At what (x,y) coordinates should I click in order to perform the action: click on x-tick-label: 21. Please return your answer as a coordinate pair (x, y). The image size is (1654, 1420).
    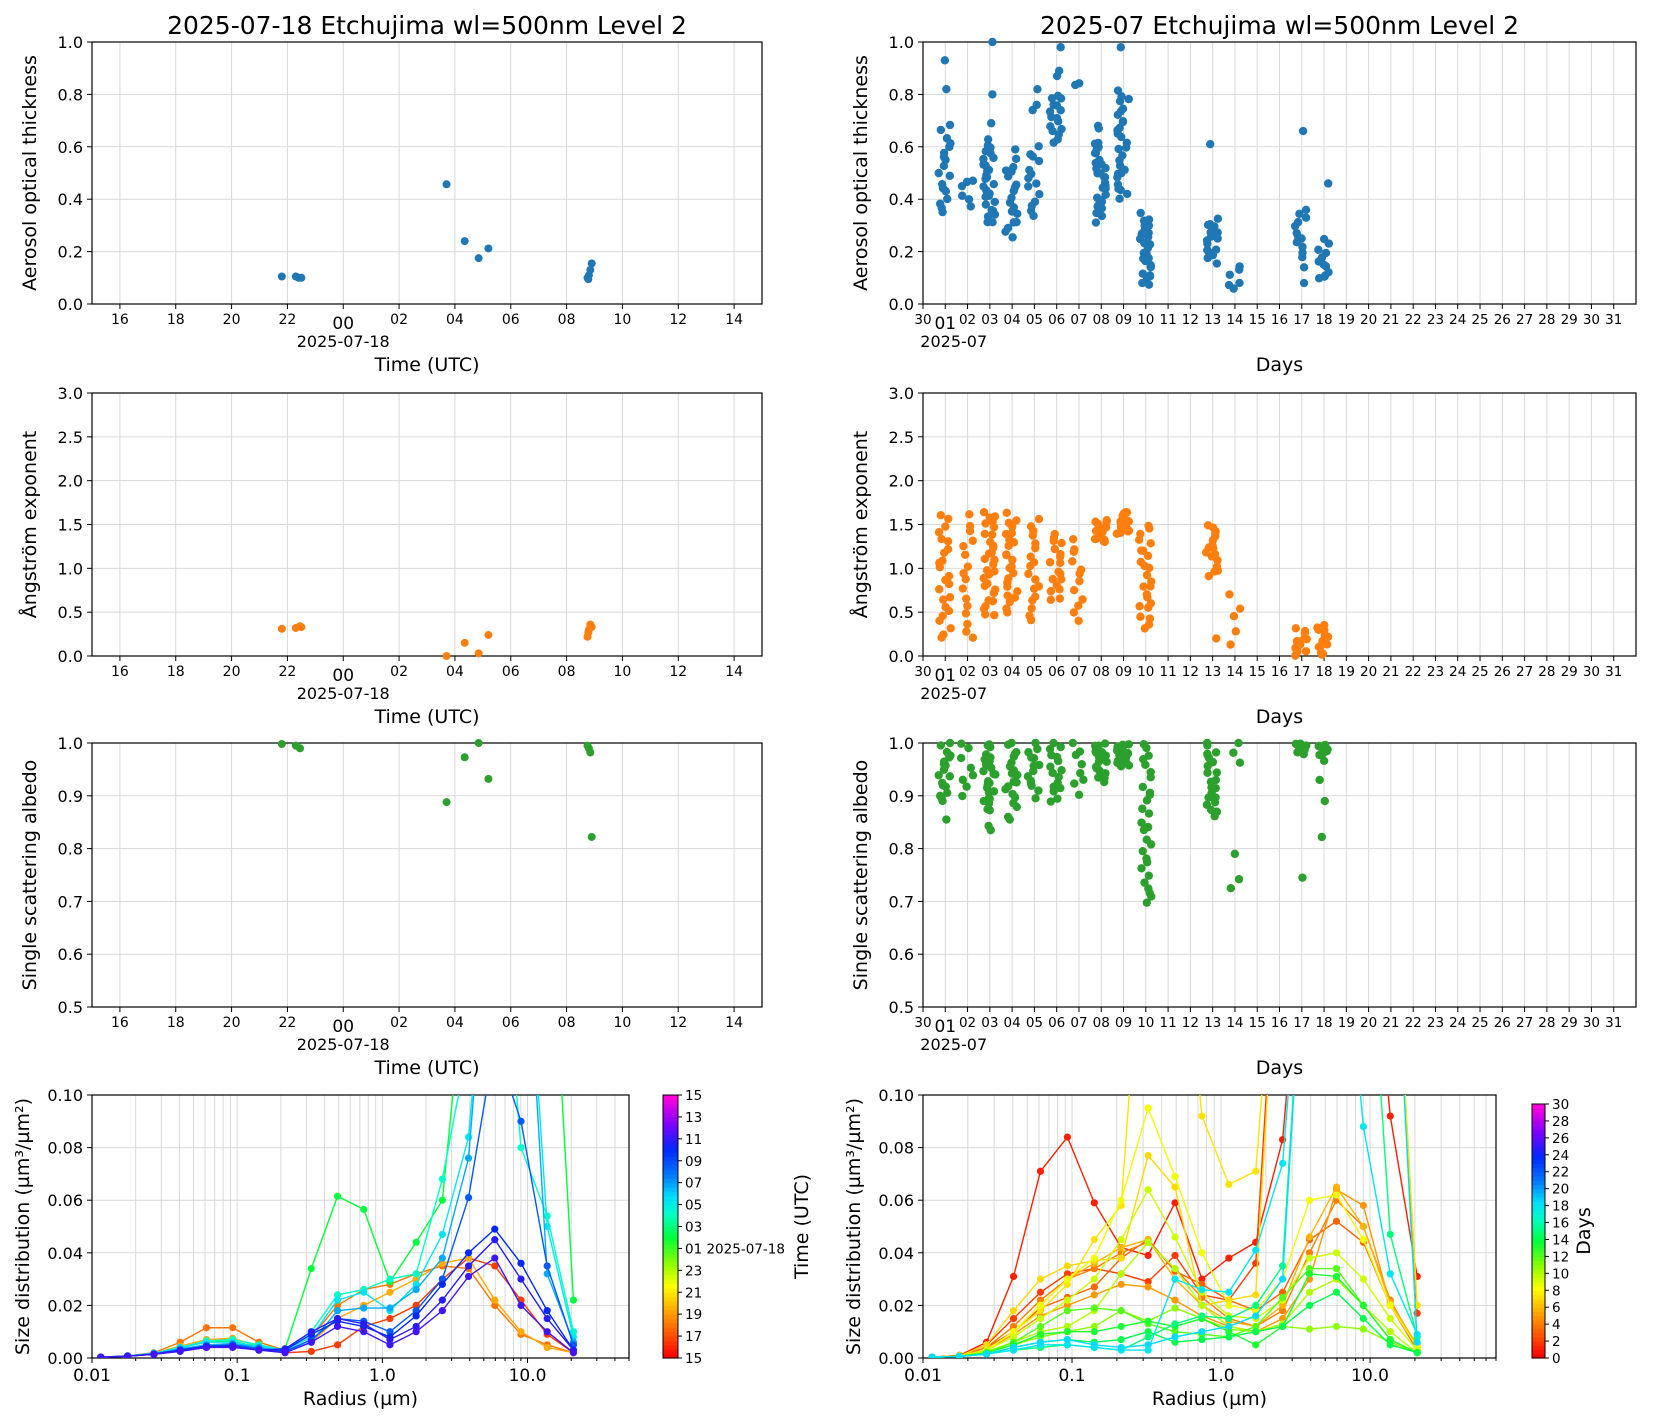
    Looking at the image, I should click on (1390, 1023).